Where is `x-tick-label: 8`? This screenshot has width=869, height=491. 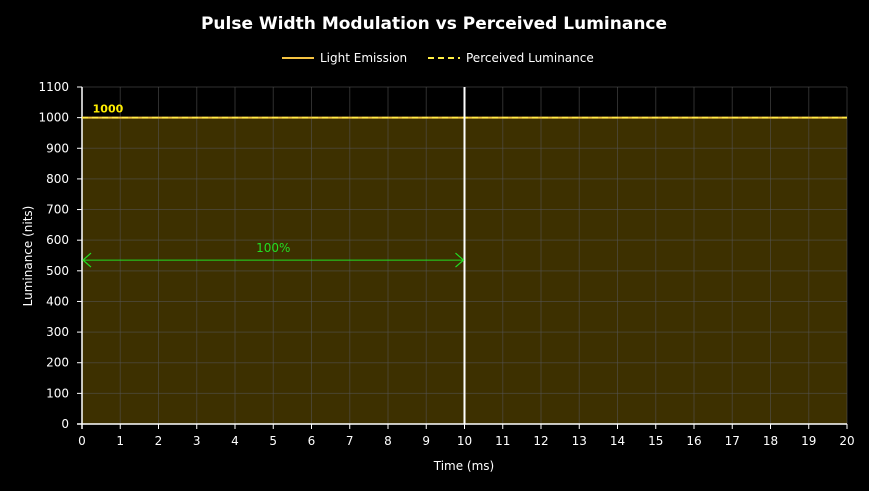
x-tick-label: 8 is located at coordinates (388, 441).